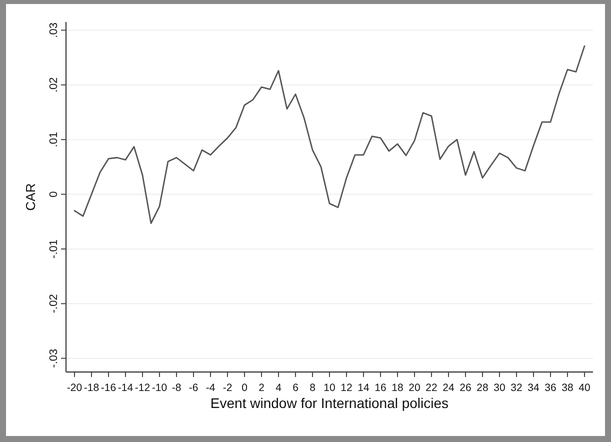  Describe the element at coordinates (261, 388) in the screenshot. I see `x-tick-label: 2` at that location.